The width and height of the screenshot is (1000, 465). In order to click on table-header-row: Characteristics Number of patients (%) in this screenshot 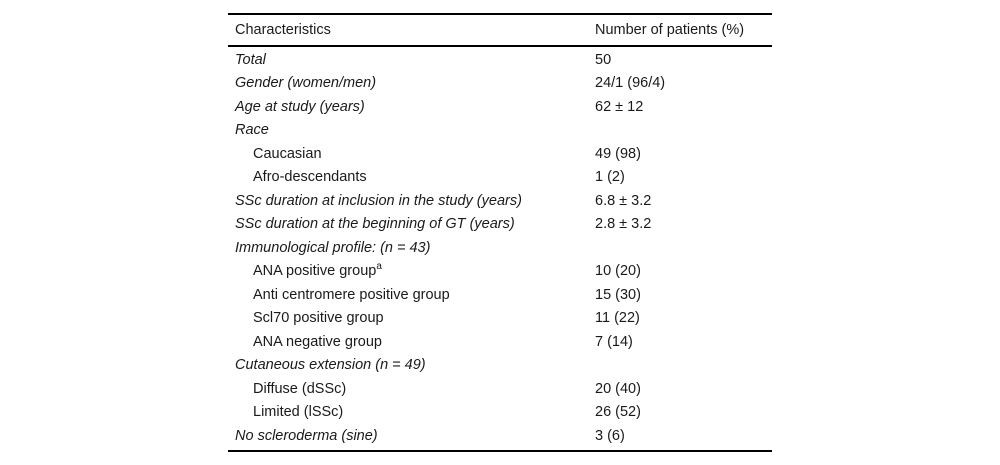, I will do `click(500, 31)`.